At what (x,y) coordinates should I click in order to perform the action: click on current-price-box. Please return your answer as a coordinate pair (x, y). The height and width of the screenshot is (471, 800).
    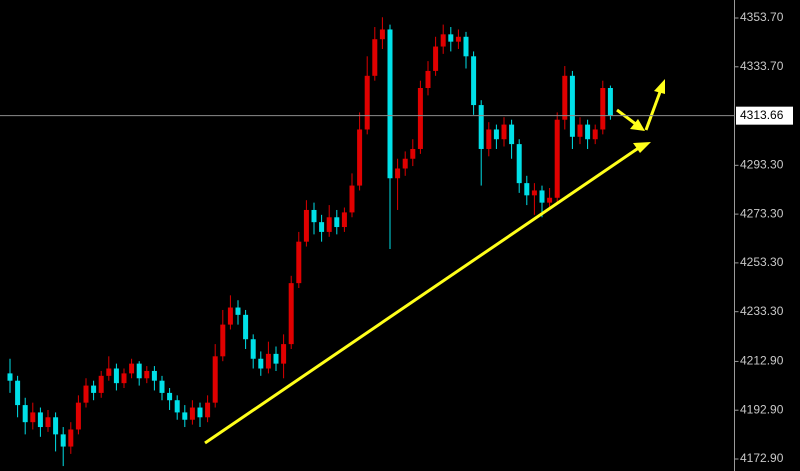
    Looking at the image, I should click on (764, 115).